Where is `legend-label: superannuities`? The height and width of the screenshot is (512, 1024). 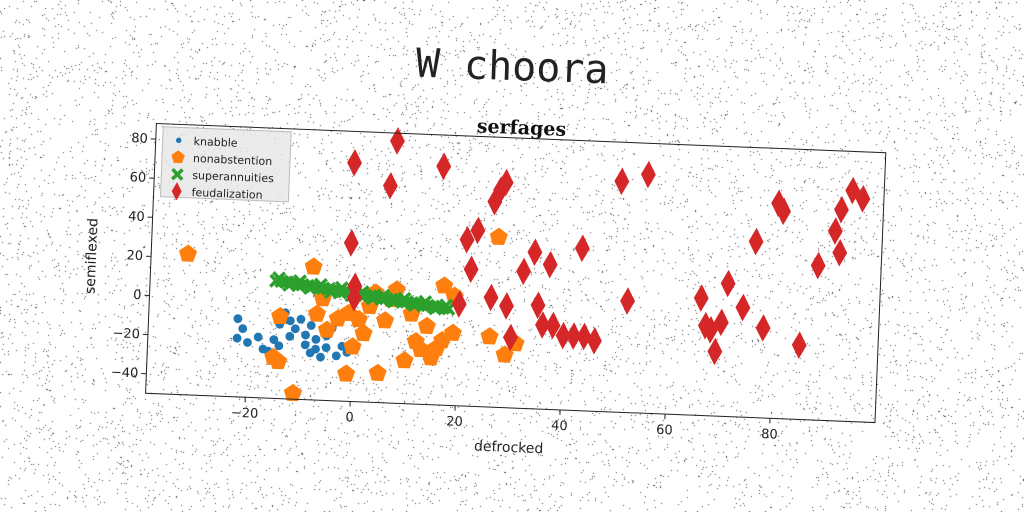 legend-label: superannuities is located at coordinates (233, 177).